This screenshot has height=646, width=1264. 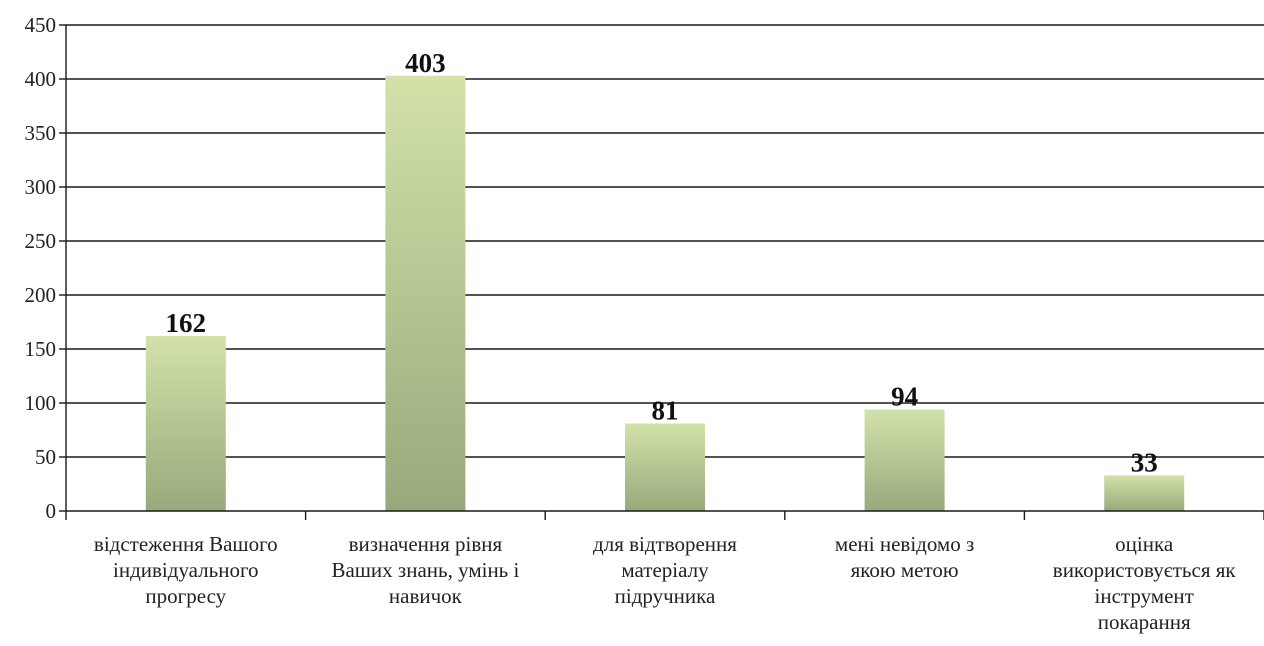 What do you see at coordinates (904, 557) in the screenshot?
I see `category-label: мені невідомо з якою метою` at bounding box center [904, 557].